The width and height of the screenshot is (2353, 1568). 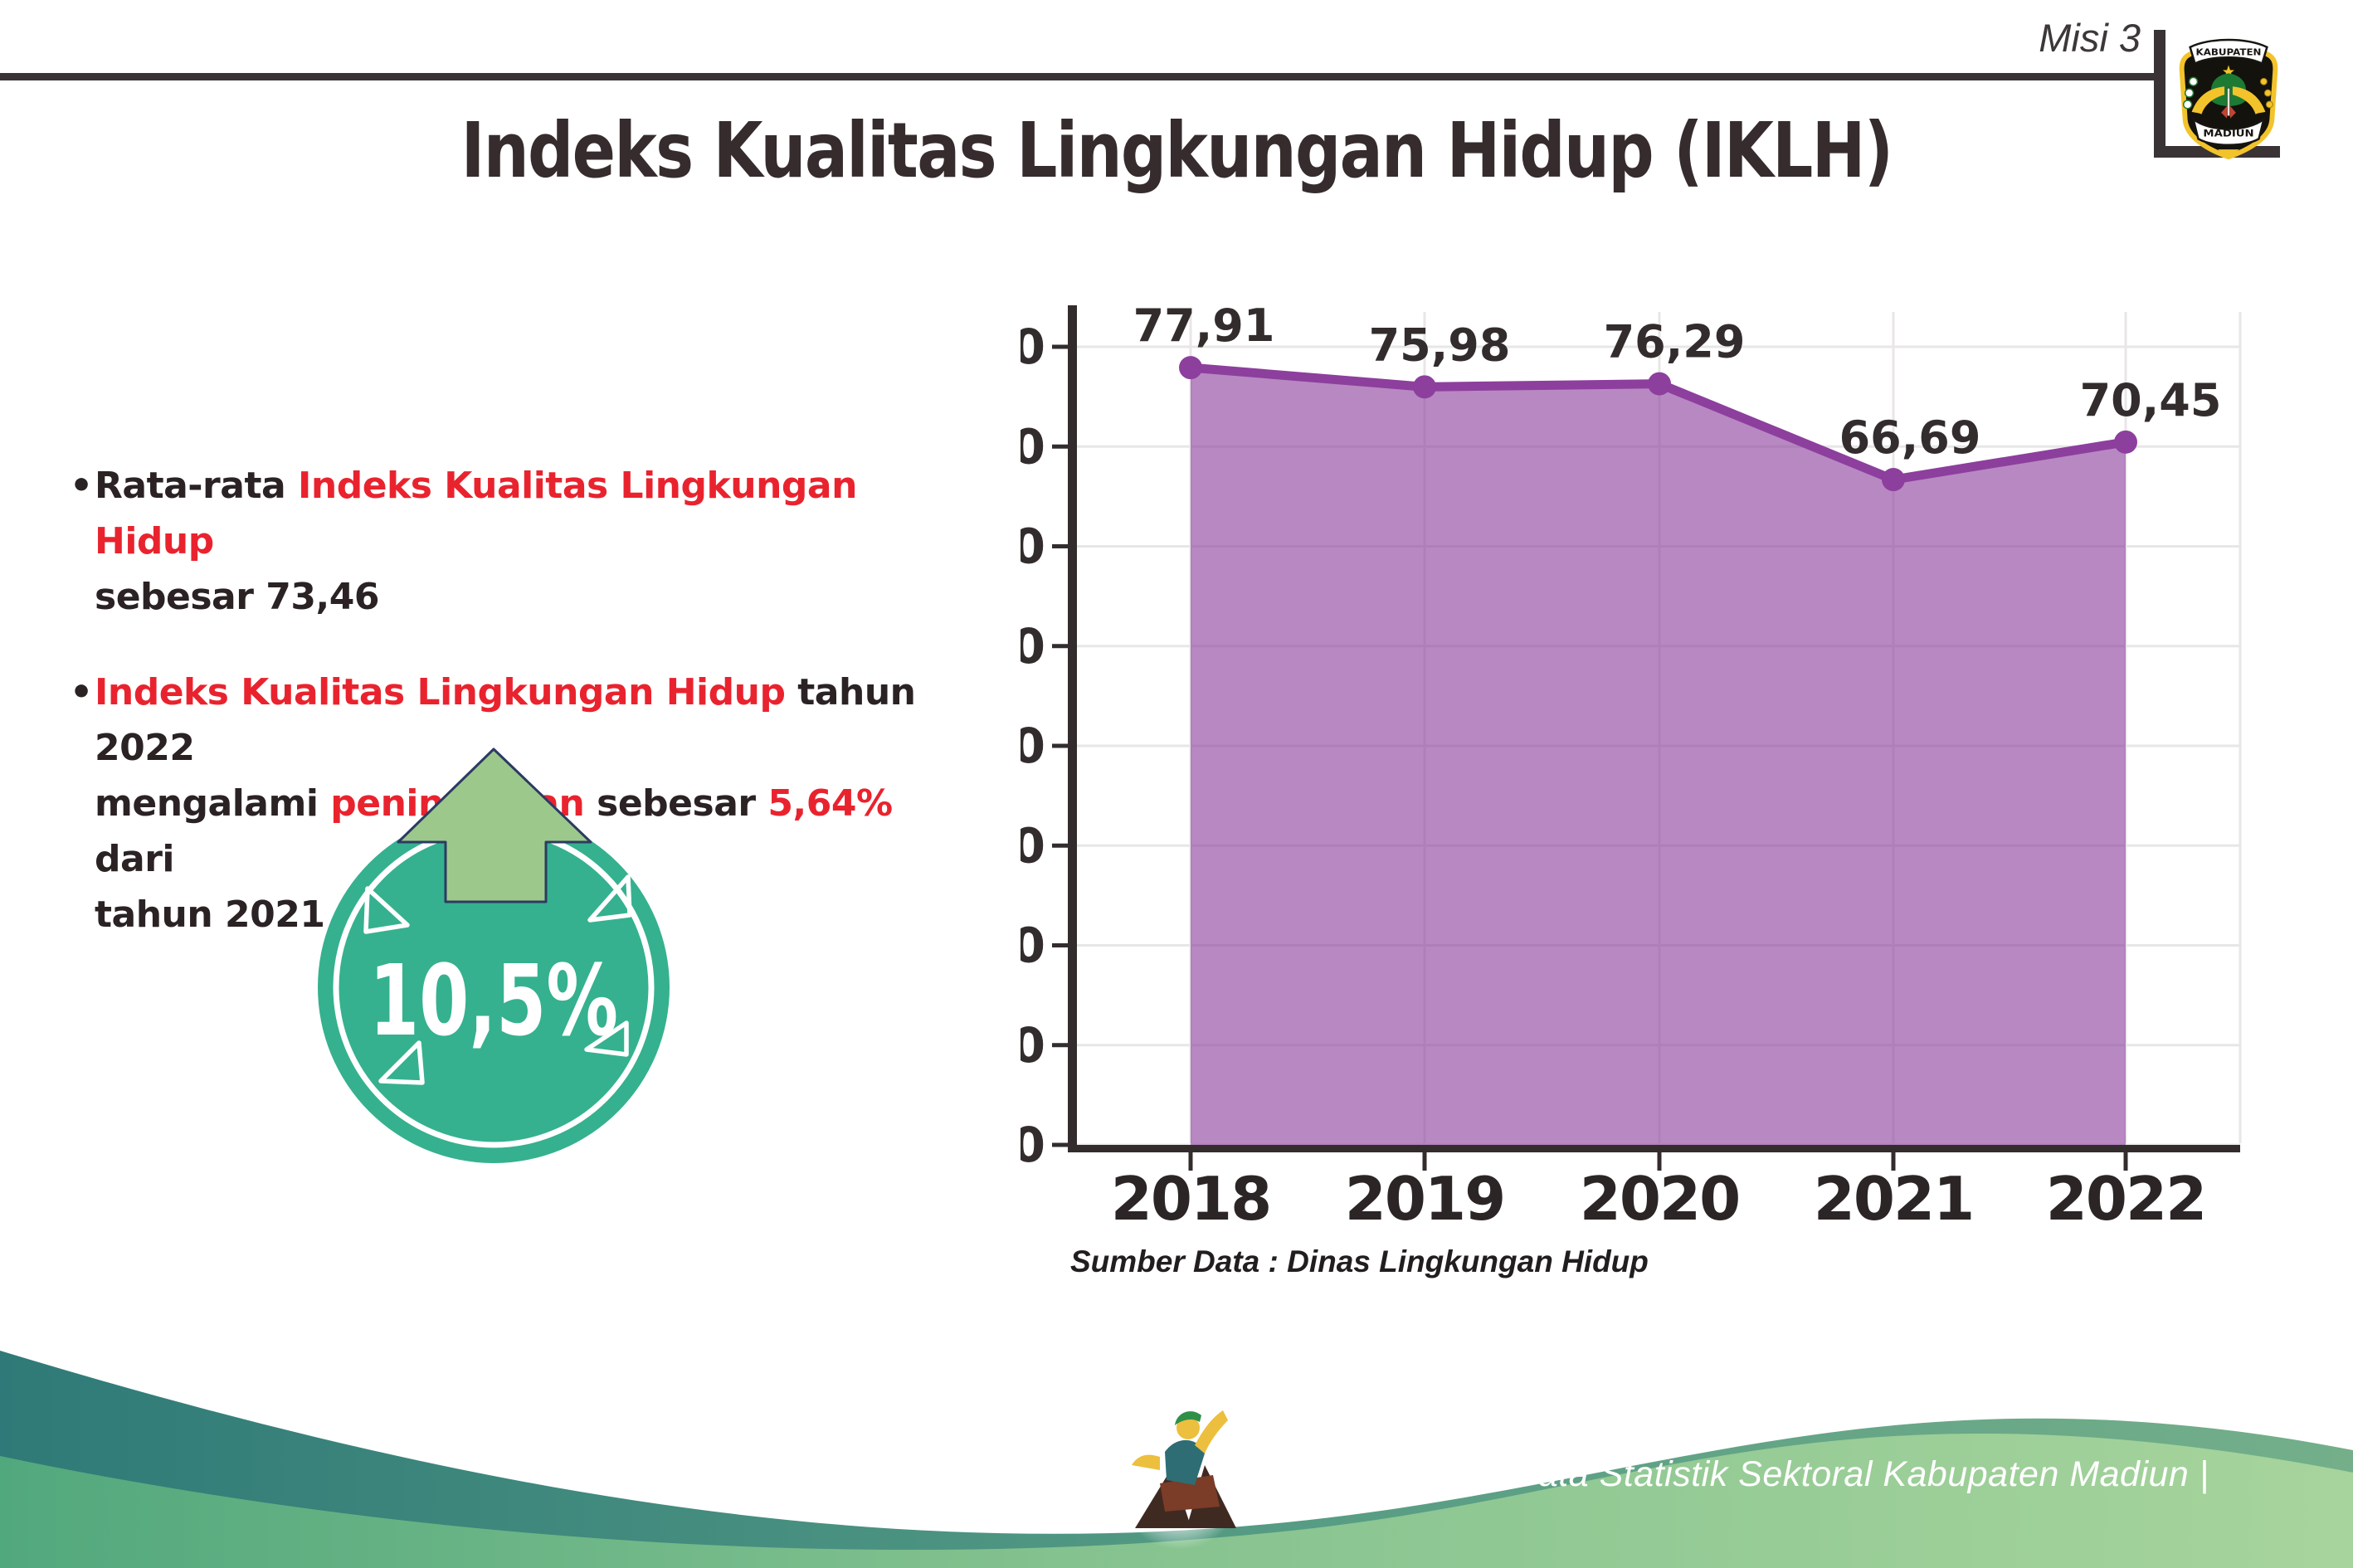 I want to click on y-tick-label: 80, so click(x=1033, y=347).